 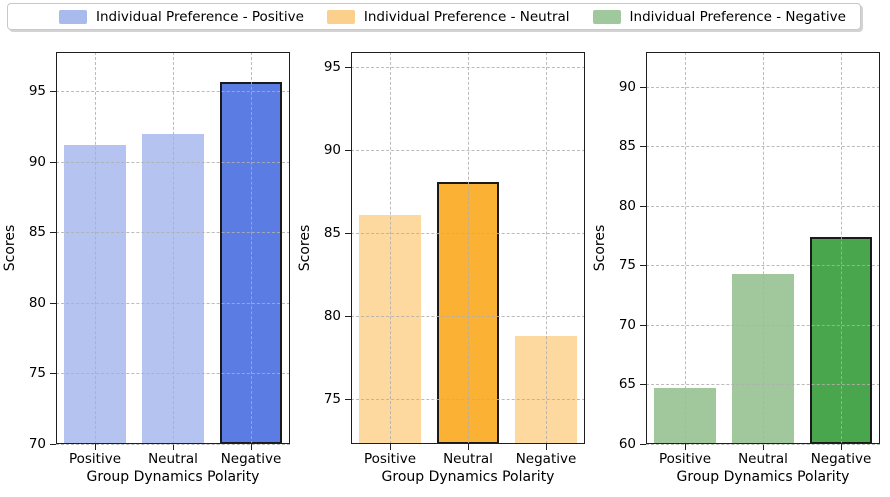 I want to click on legend-entry-neutral: Individual Preference - Neutral, so click(x=448, y=16).